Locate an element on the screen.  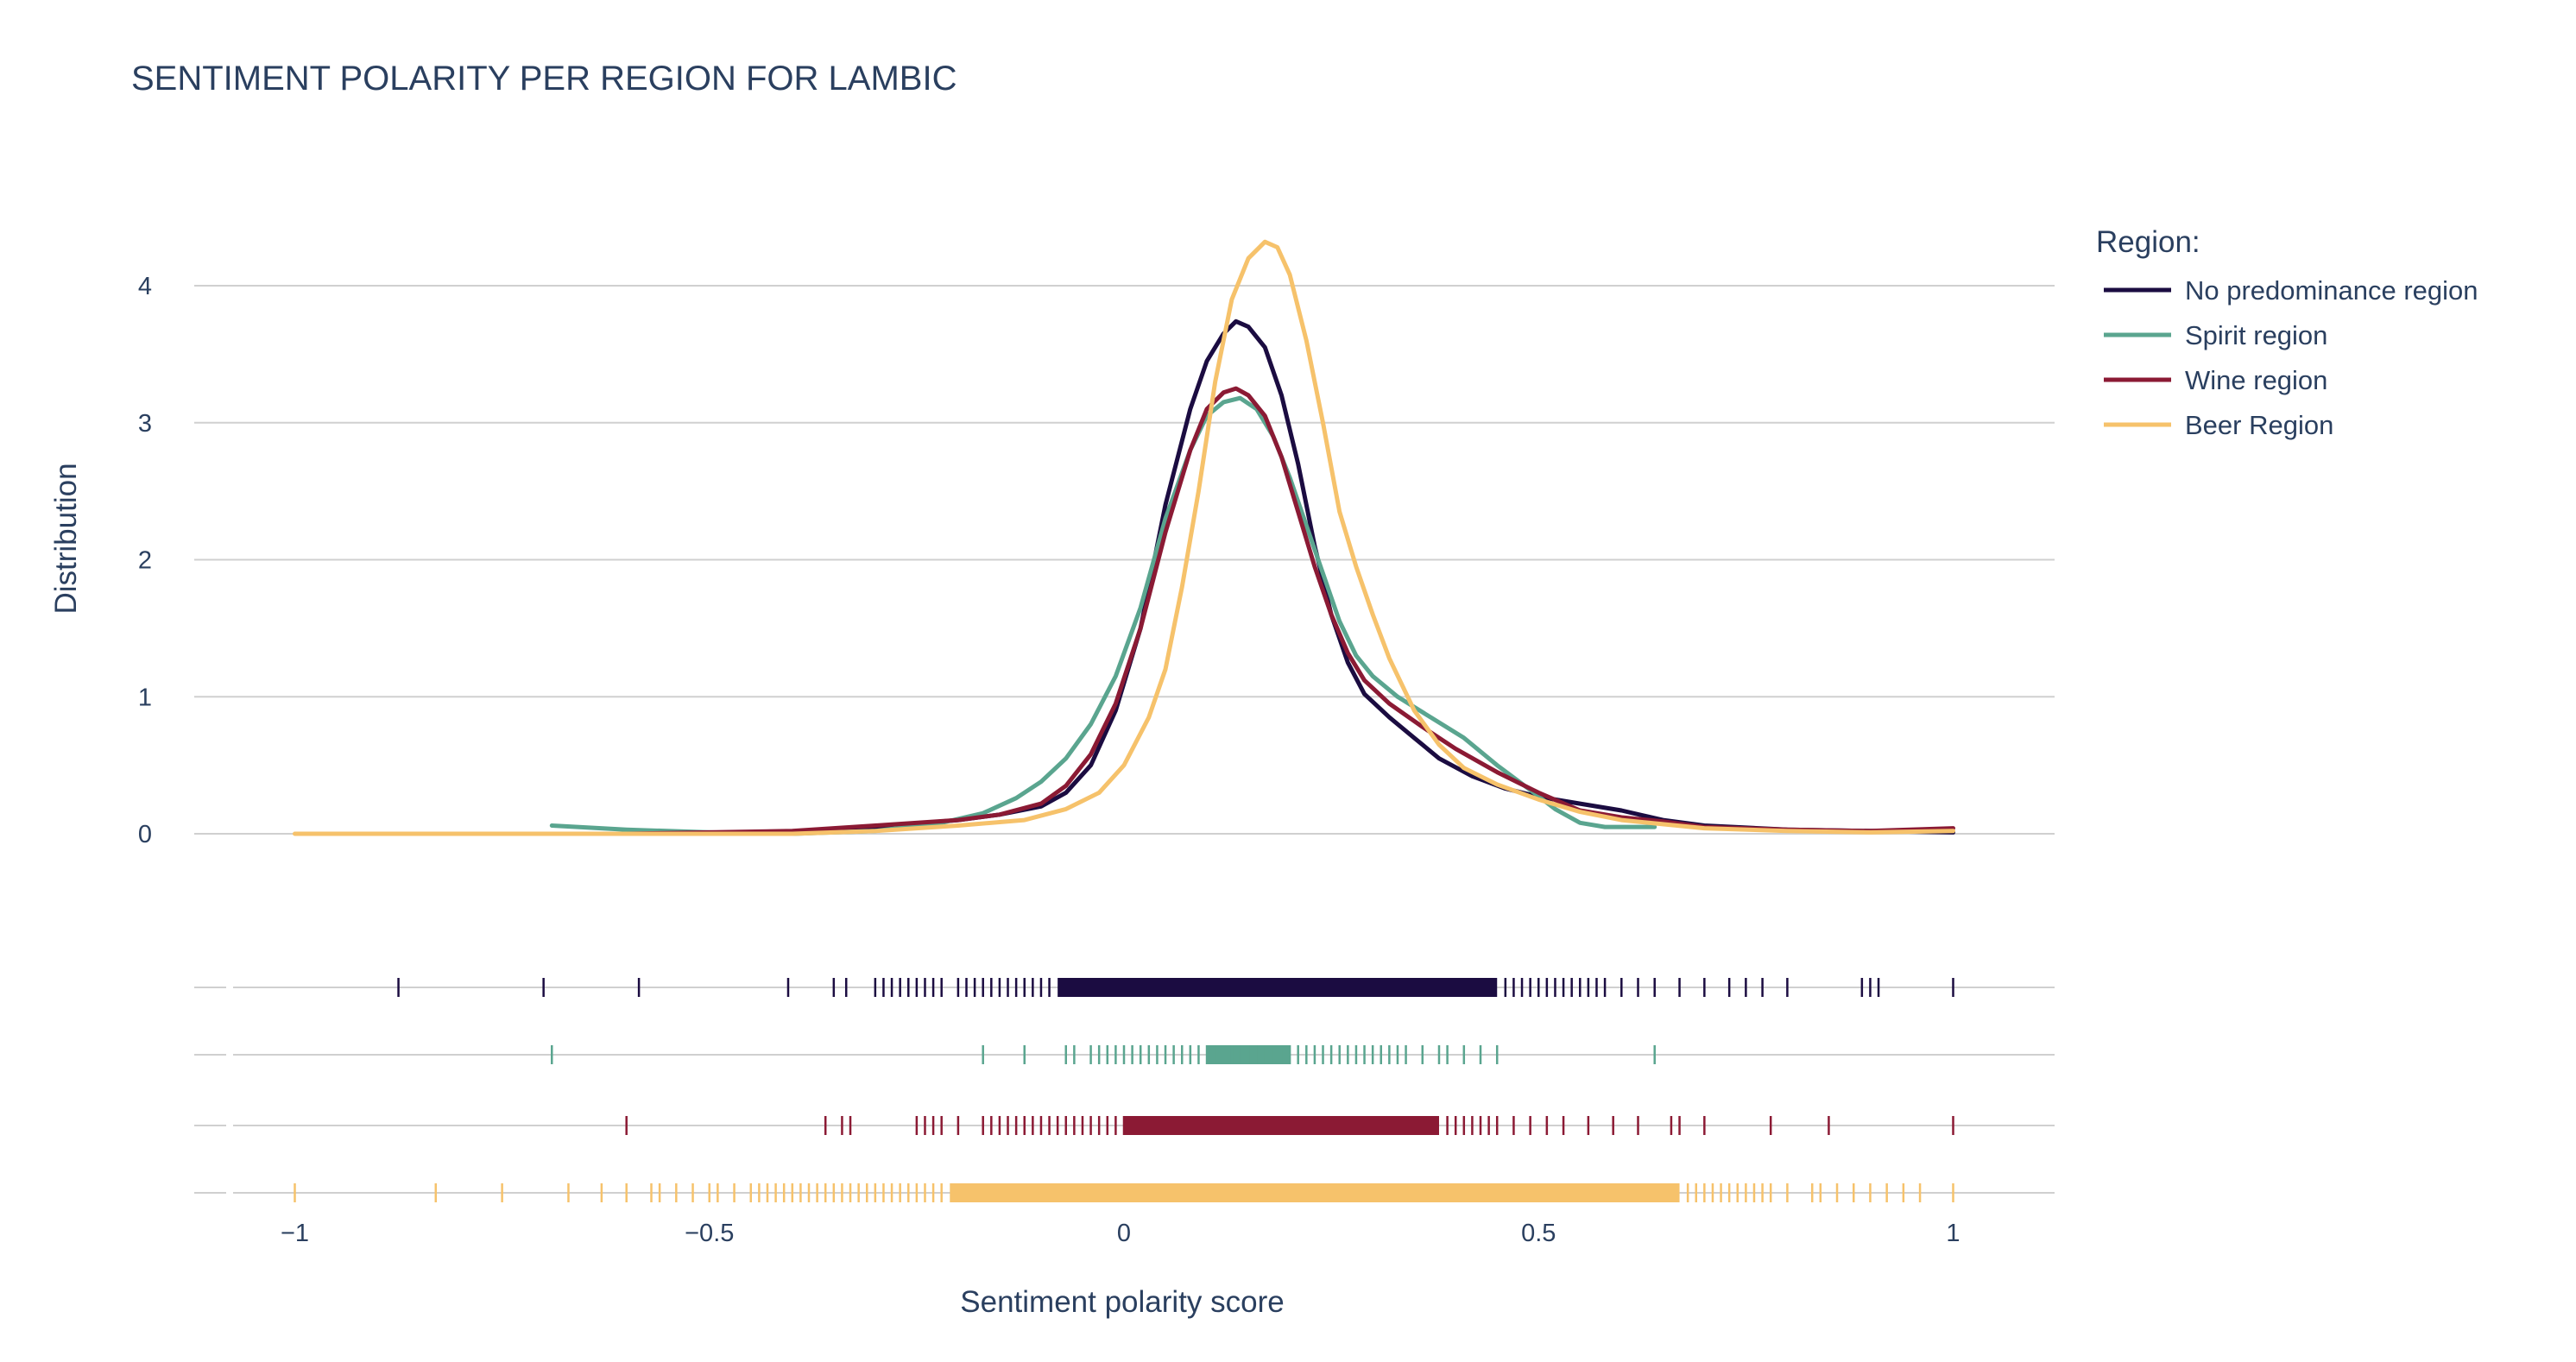
y-axis-ticks: 0 1 2 3 4 is located at coordinates (145, 560).